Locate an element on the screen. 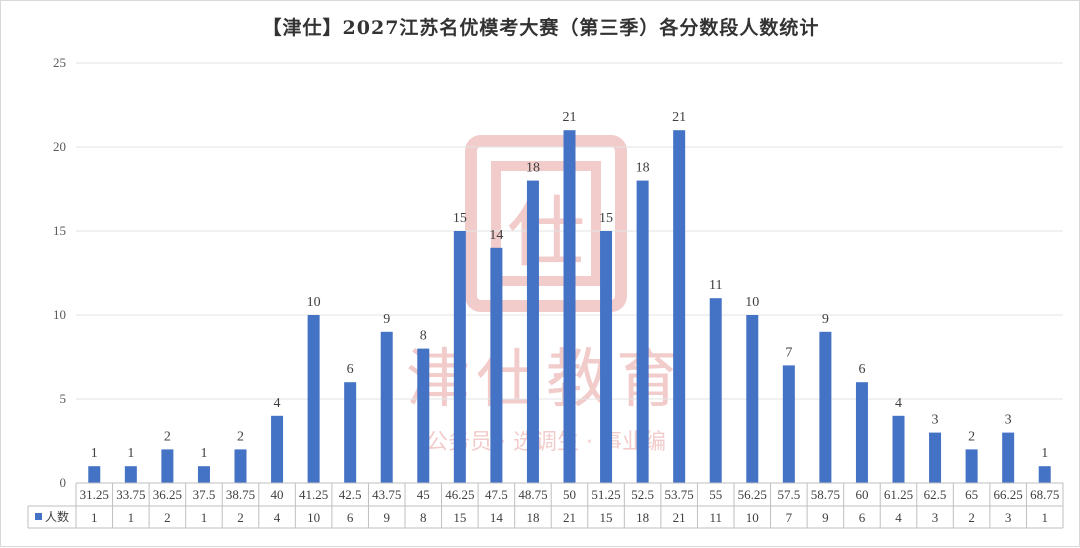 The width and height of the screenshot is (1080, 548). x-tick-label: 50 is located at coordinates (569, 494).